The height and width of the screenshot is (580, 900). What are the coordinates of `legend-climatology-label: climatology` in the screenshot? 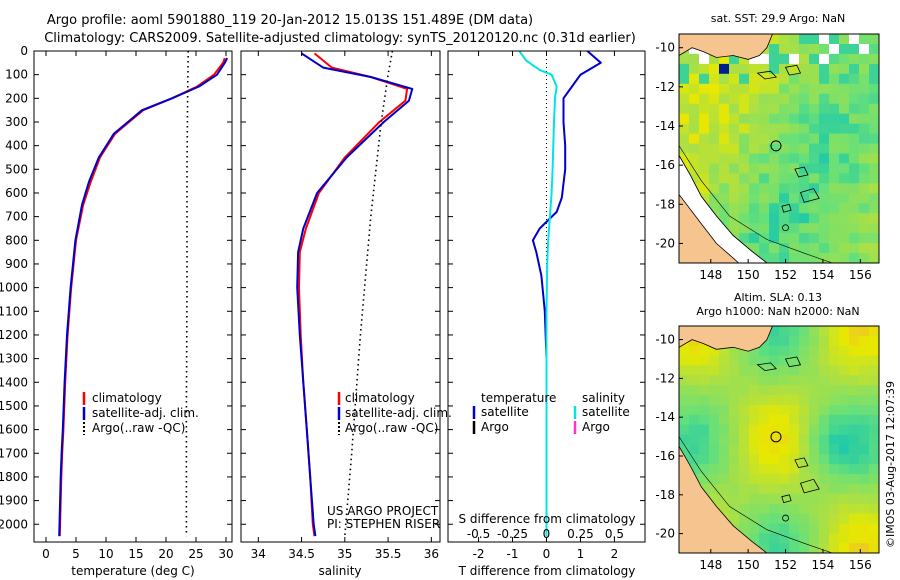 It's located at (127, 398).